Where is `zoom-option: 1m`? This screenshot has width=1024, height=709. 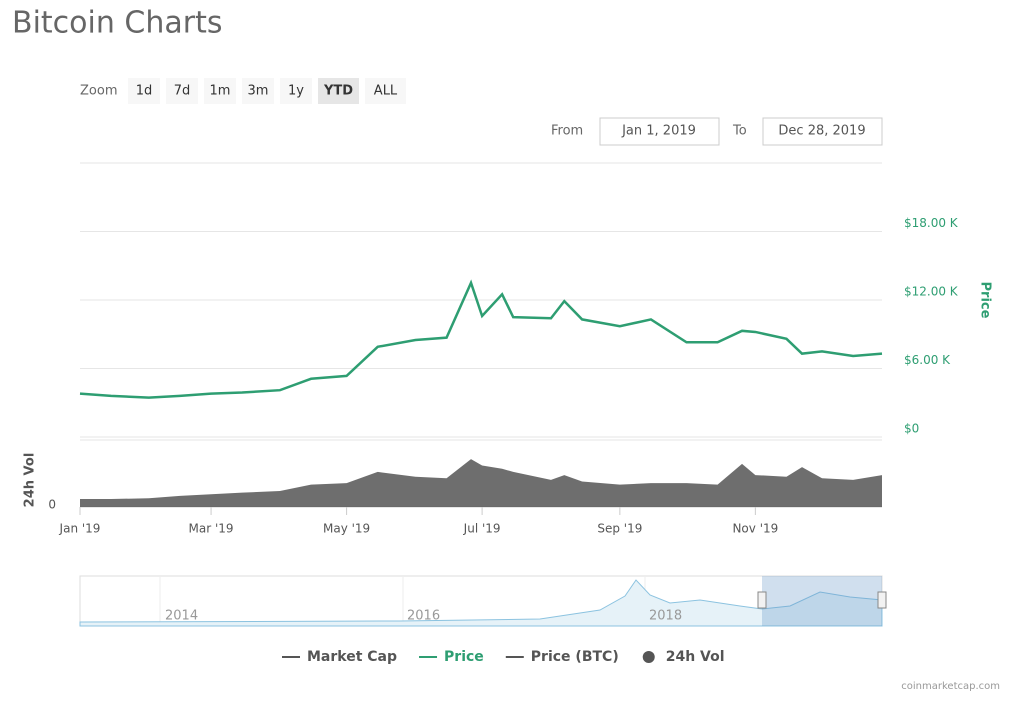 zoom-option: 1m is located at coordinates (220, 91).